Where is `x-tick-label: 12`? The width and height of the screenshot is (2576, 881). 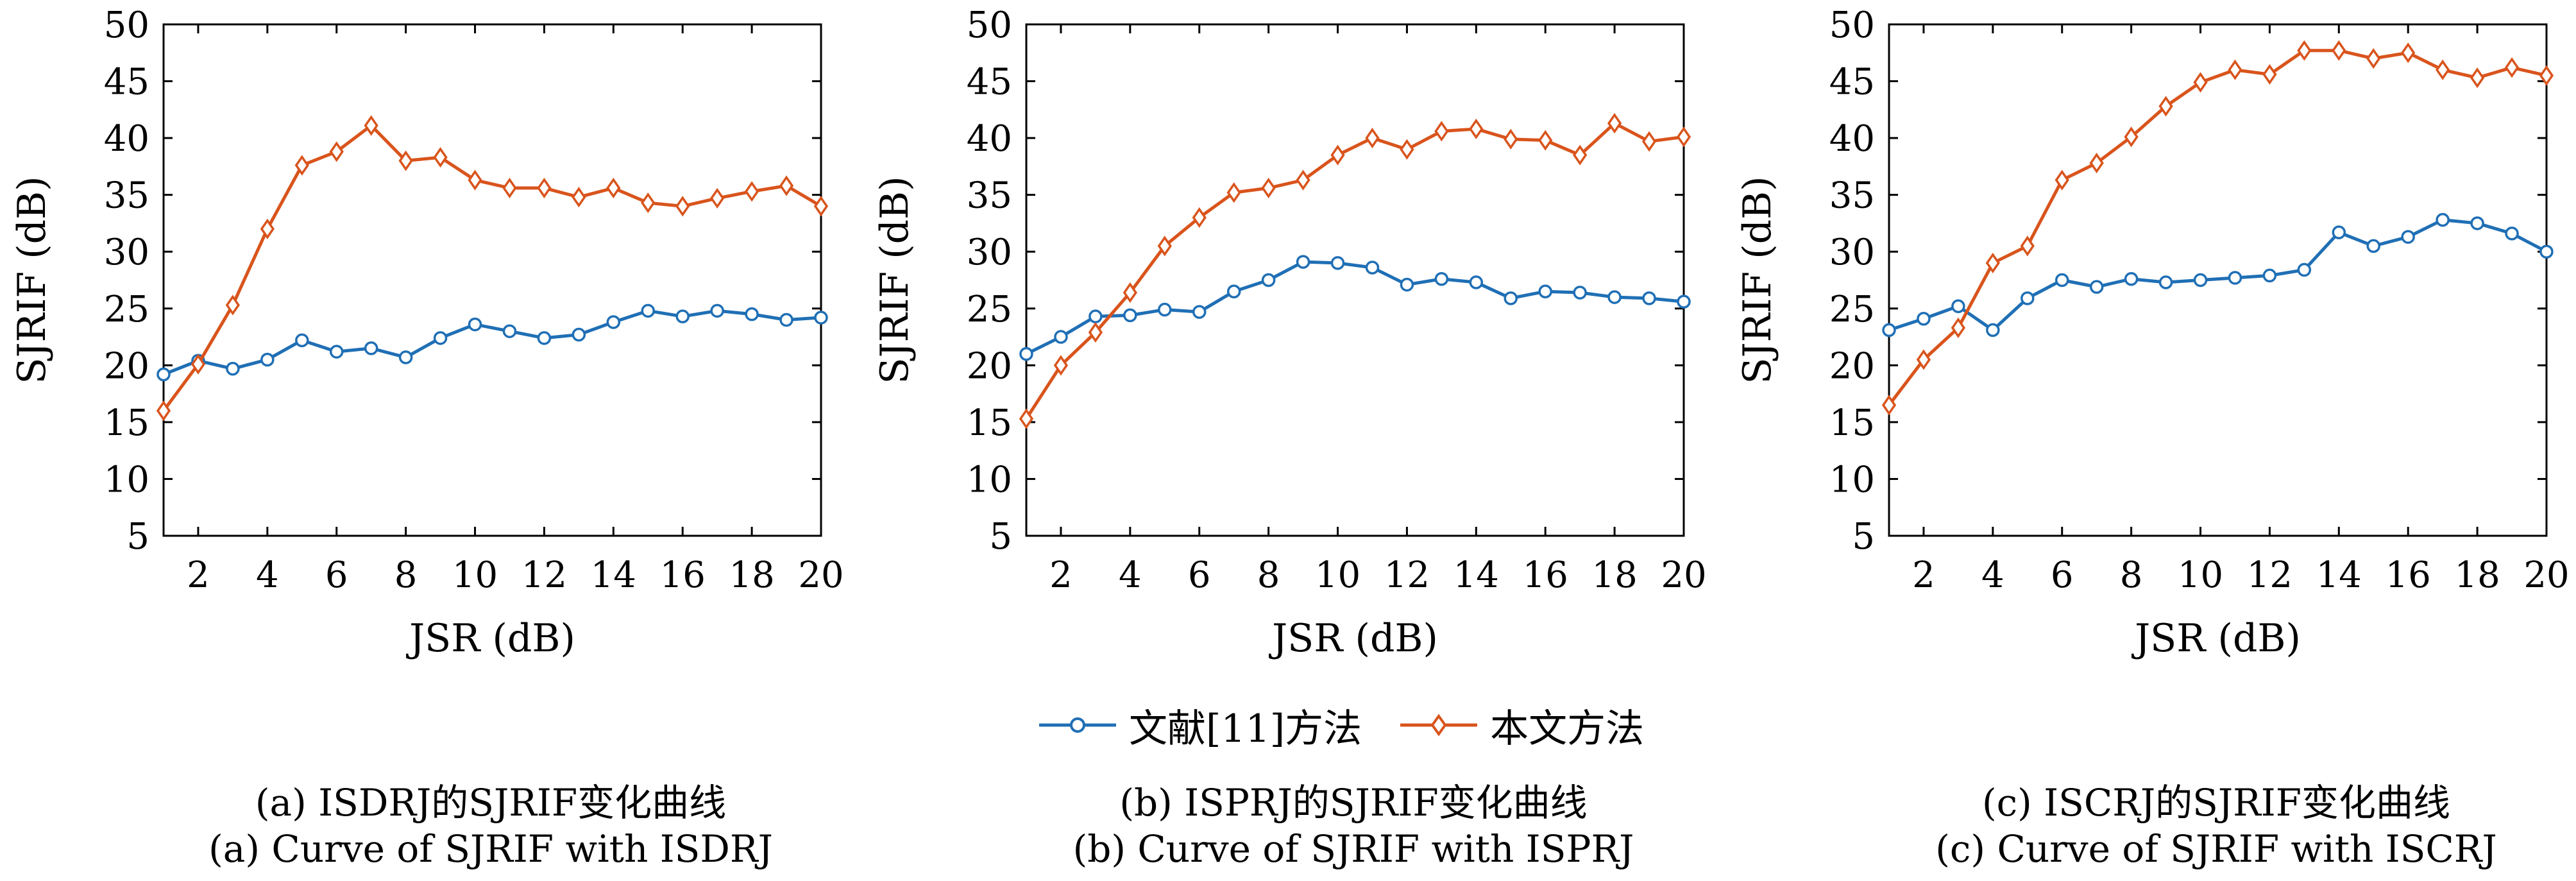
x-tick-label: 12 is located at coordinates (544, 575).